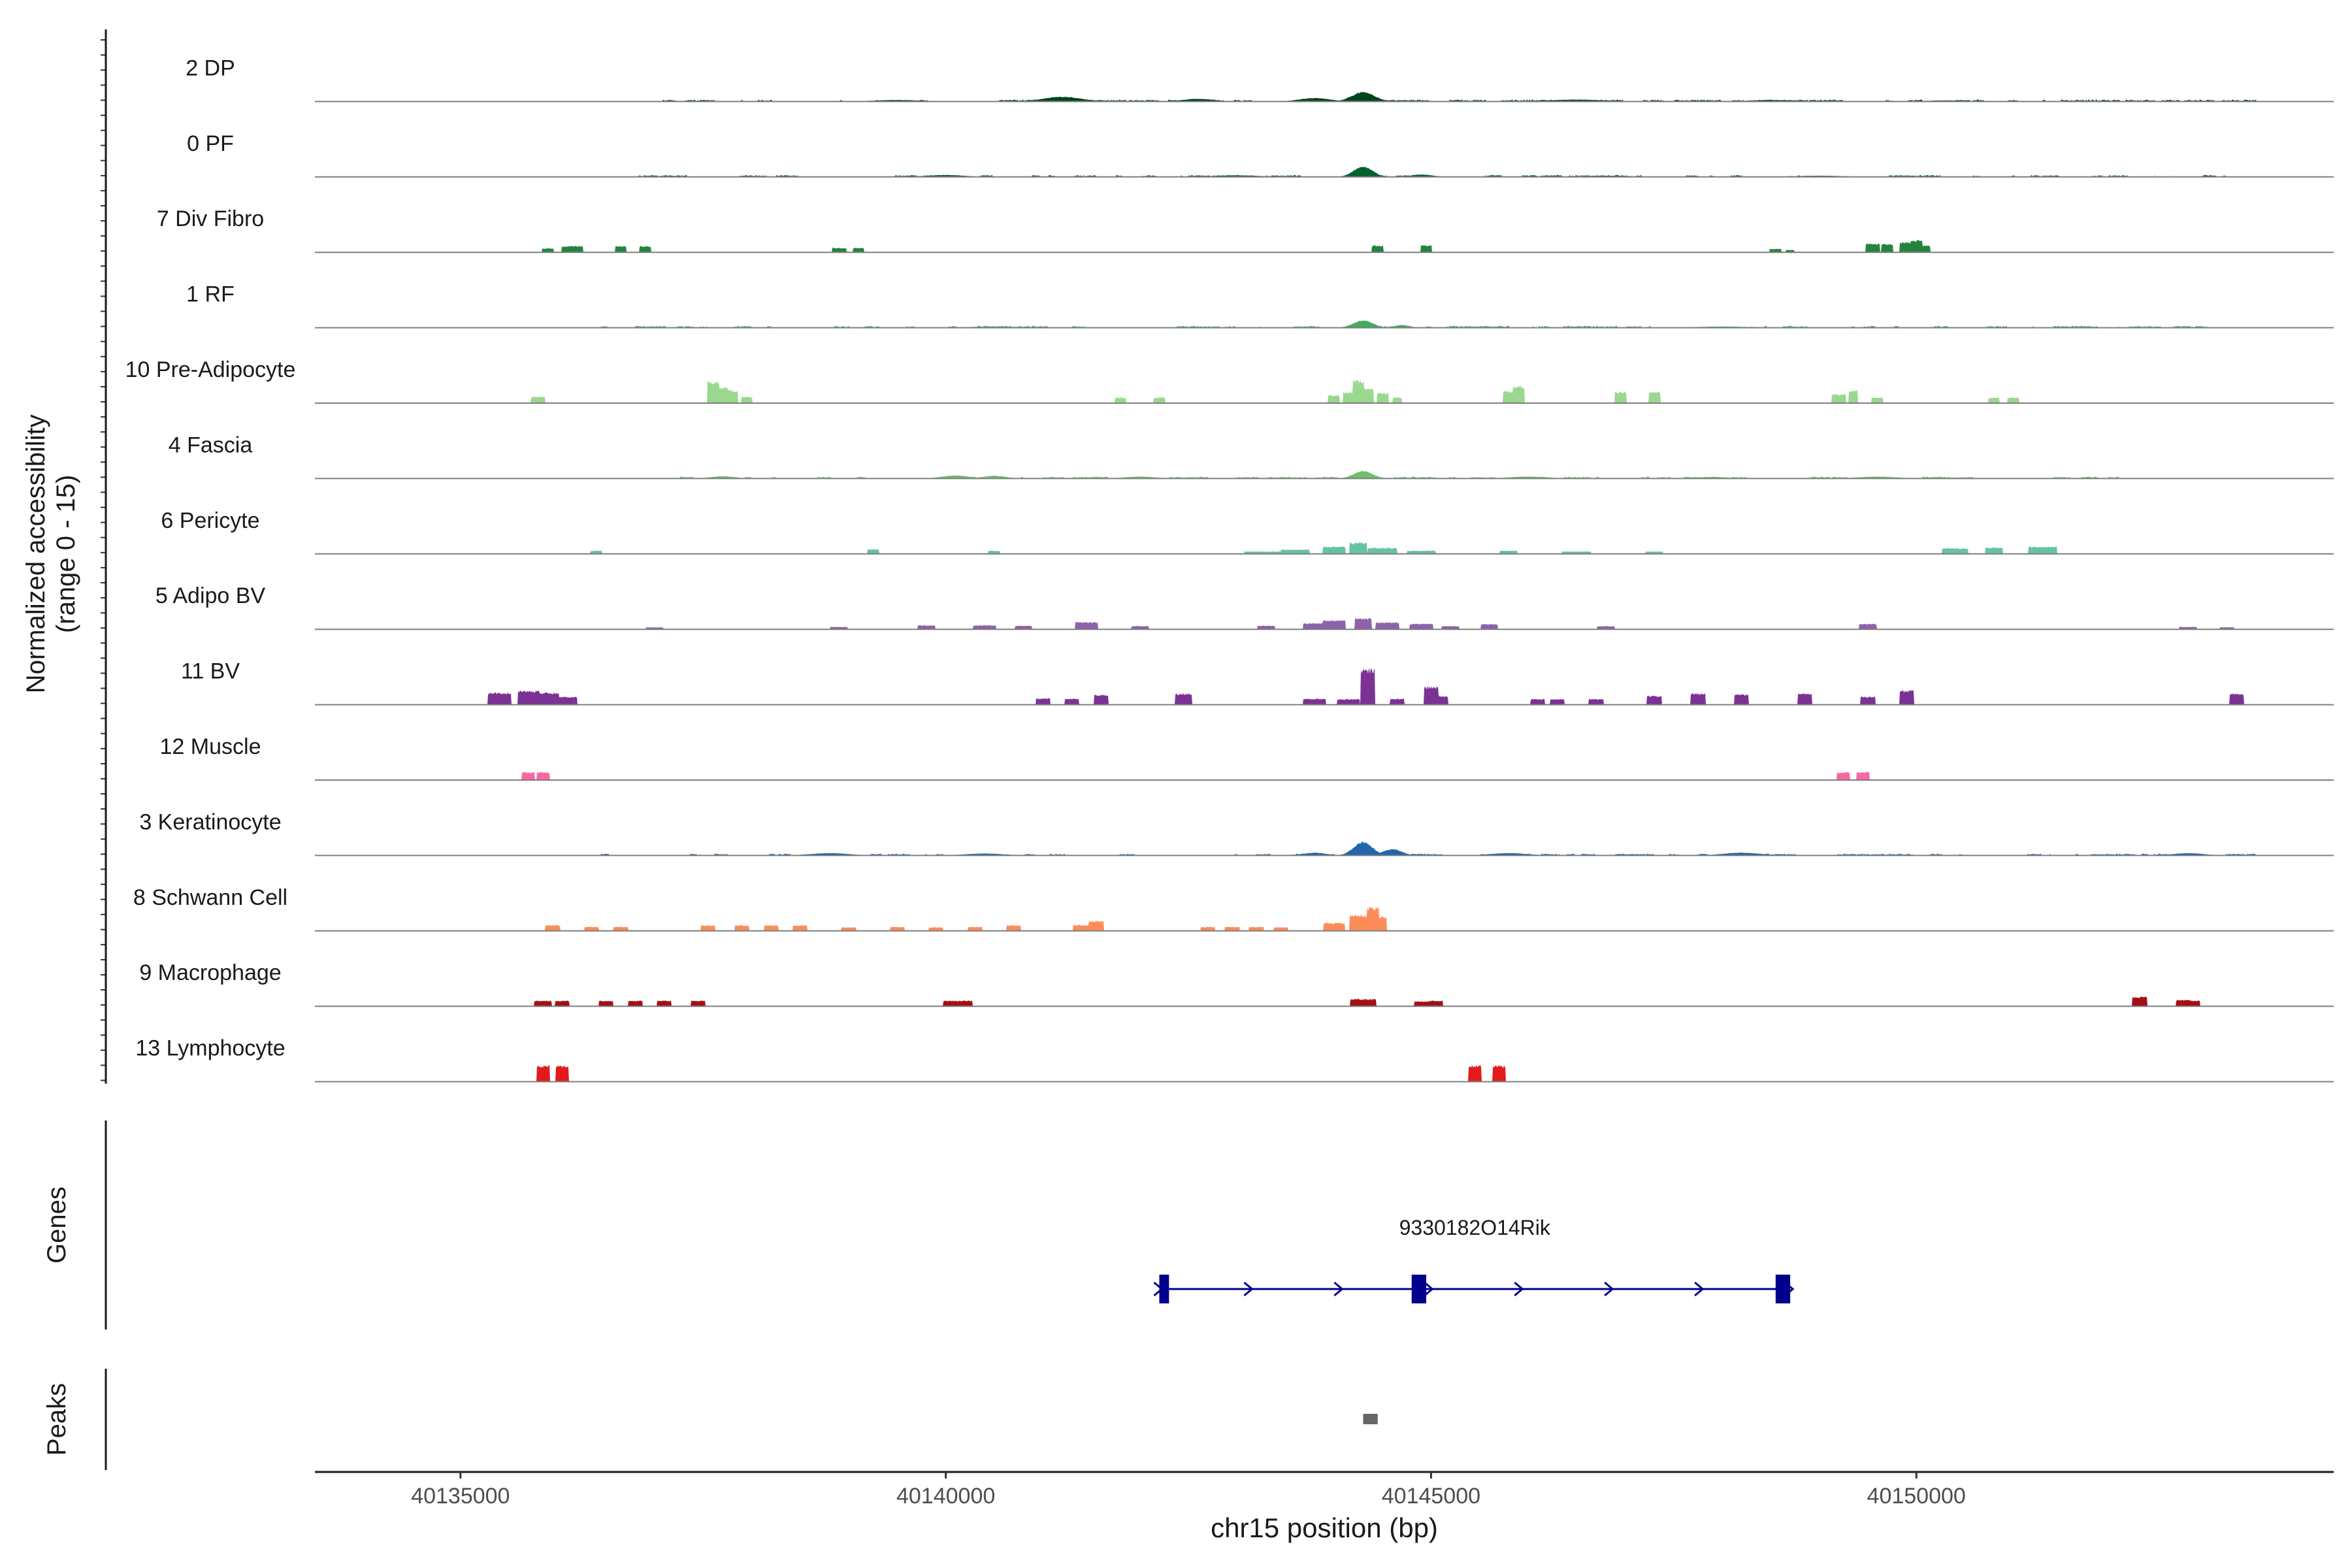 This screenshot has height=1568, width=2352. I want to click on y-axis-title-line: Normalized accessibility, so click(36, 553).